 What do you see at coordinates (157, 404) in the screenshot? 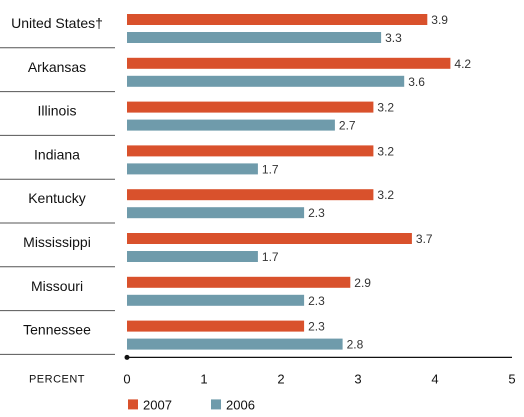
I see `legend-label-2007: 2007` at bounding box center [157, 404].